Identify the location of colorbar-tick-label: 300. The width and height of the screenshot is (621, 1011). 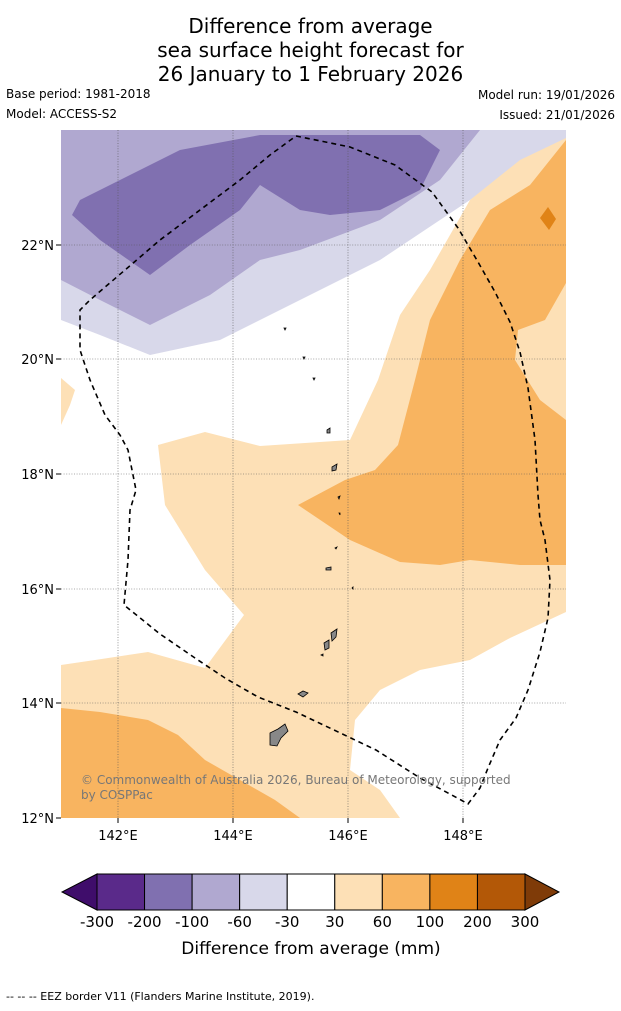
(525, 922).